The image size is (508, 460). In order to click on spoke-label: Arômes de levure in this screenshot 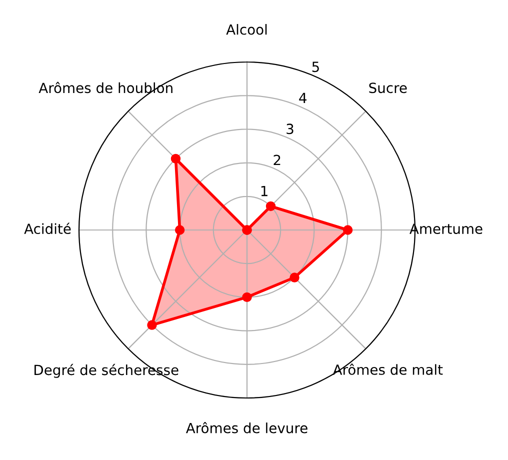, I will do `click(247, 428)`.